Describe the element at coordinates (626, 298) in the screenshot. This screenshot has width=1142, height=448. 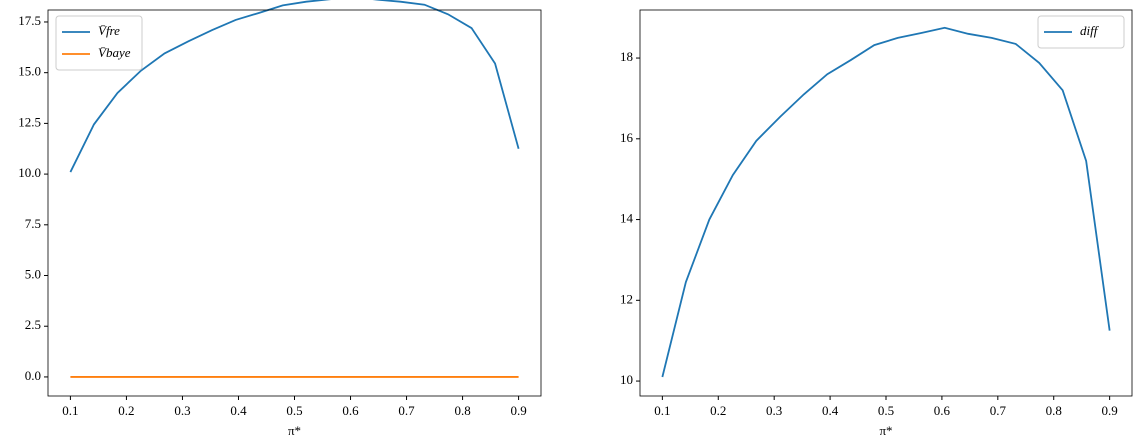
I see `y-tick-label: 12` at that location.